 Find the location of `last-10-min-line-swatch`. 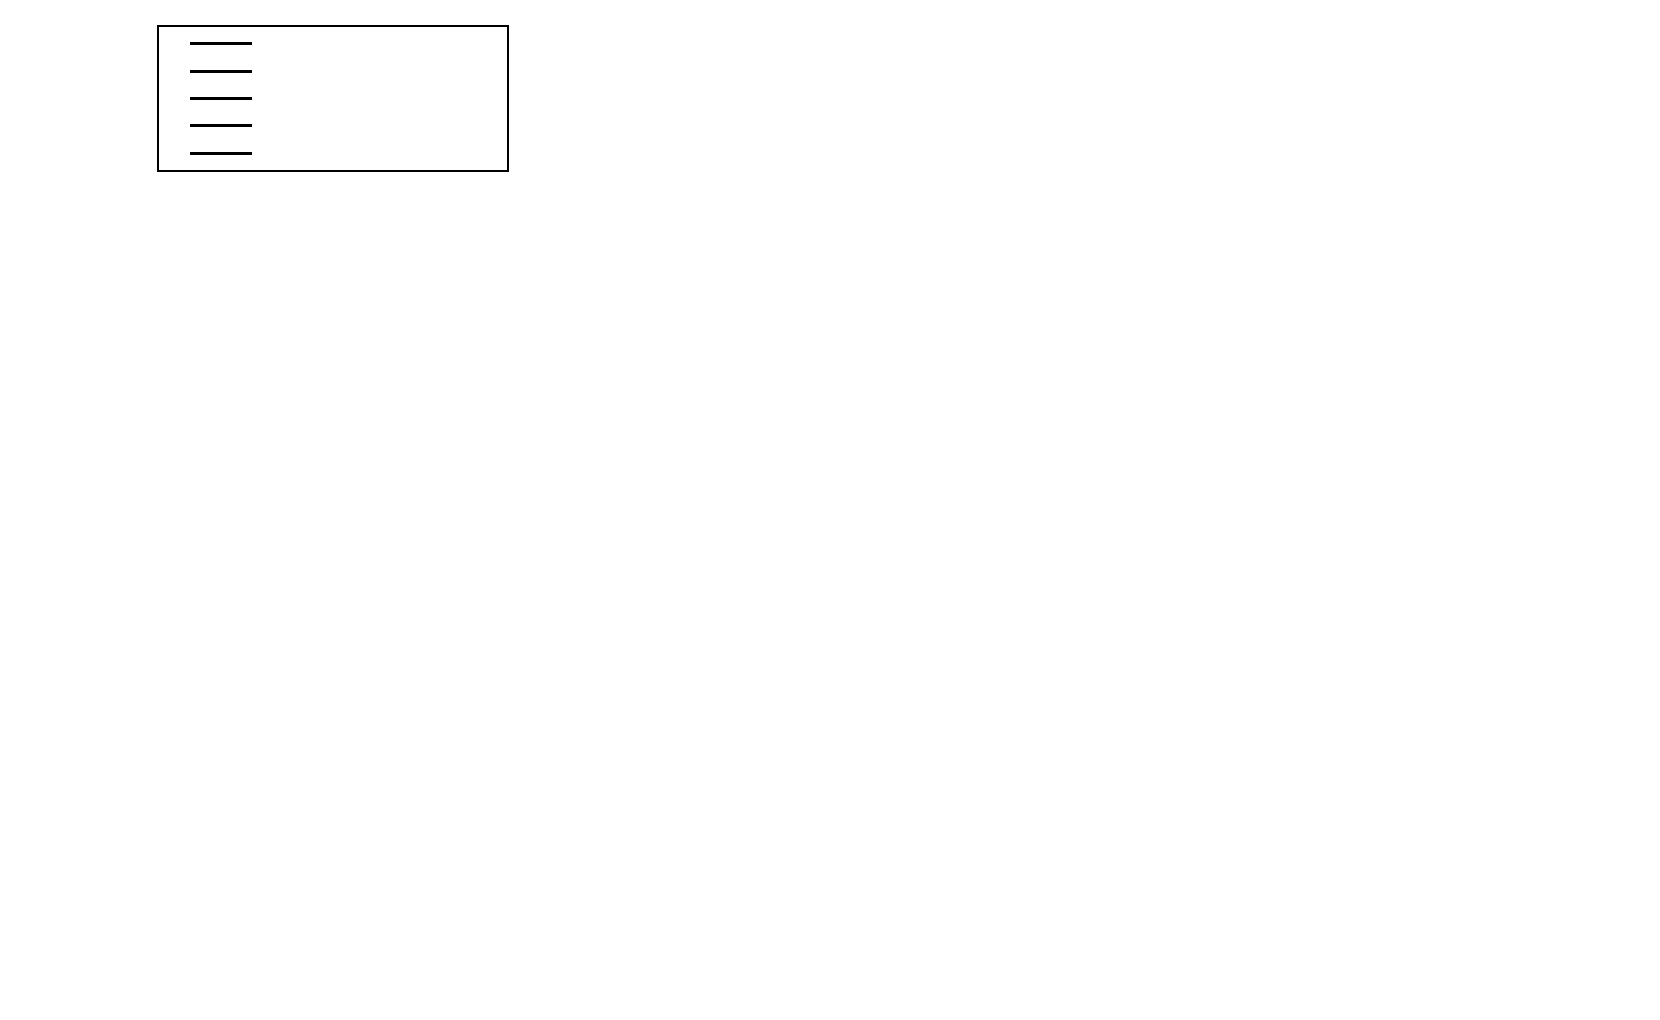

last-10-min-line-swatch is located at coordinates (221, 126).